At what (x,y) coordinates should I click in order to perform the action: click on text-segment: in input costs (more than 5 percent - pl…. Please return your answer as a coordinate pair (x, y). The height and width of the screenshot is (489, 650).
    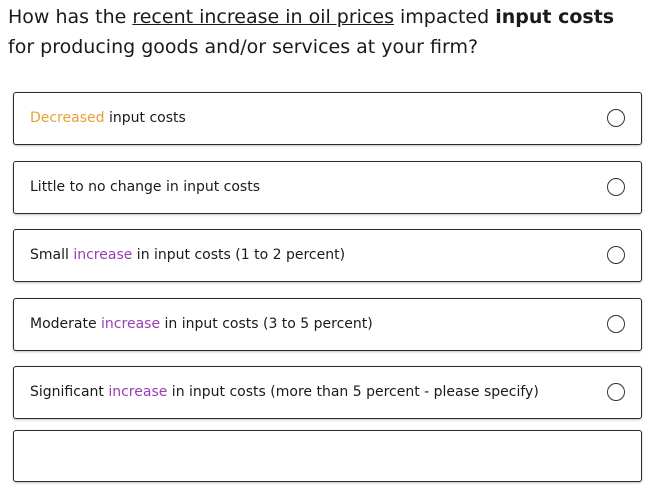
    Looking at the image, I should click on (353, 392).